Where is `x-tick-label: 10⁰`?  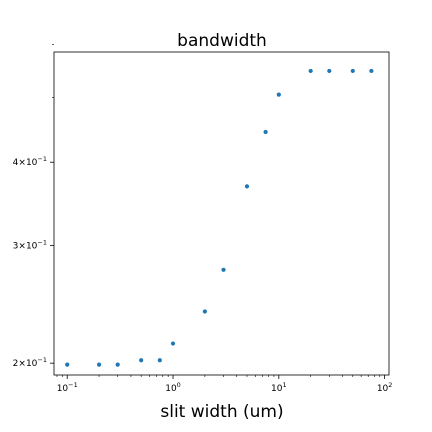 x-tick-label: 10⁰ is located at coordinates (173, 387).